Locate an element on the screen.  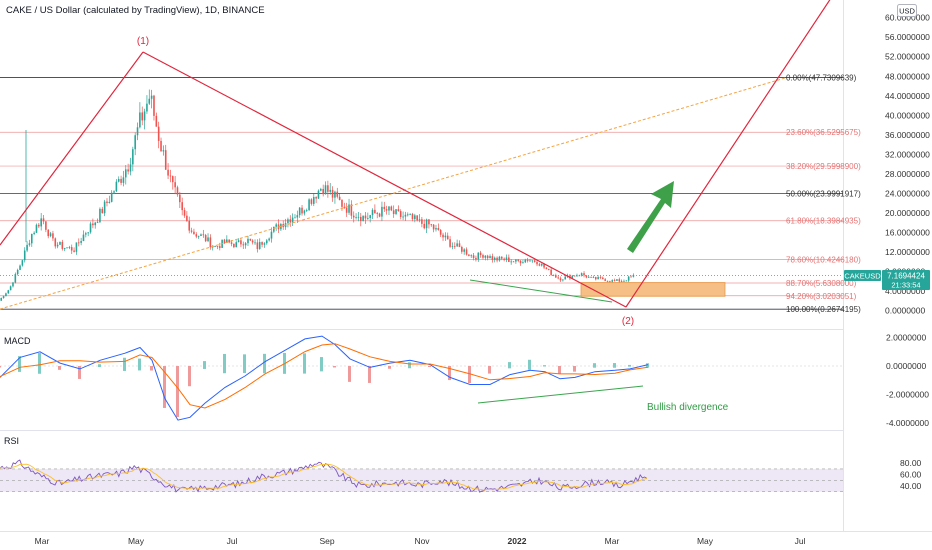
symbol-label: CAKEUSD is located at coordinates (862, 276).